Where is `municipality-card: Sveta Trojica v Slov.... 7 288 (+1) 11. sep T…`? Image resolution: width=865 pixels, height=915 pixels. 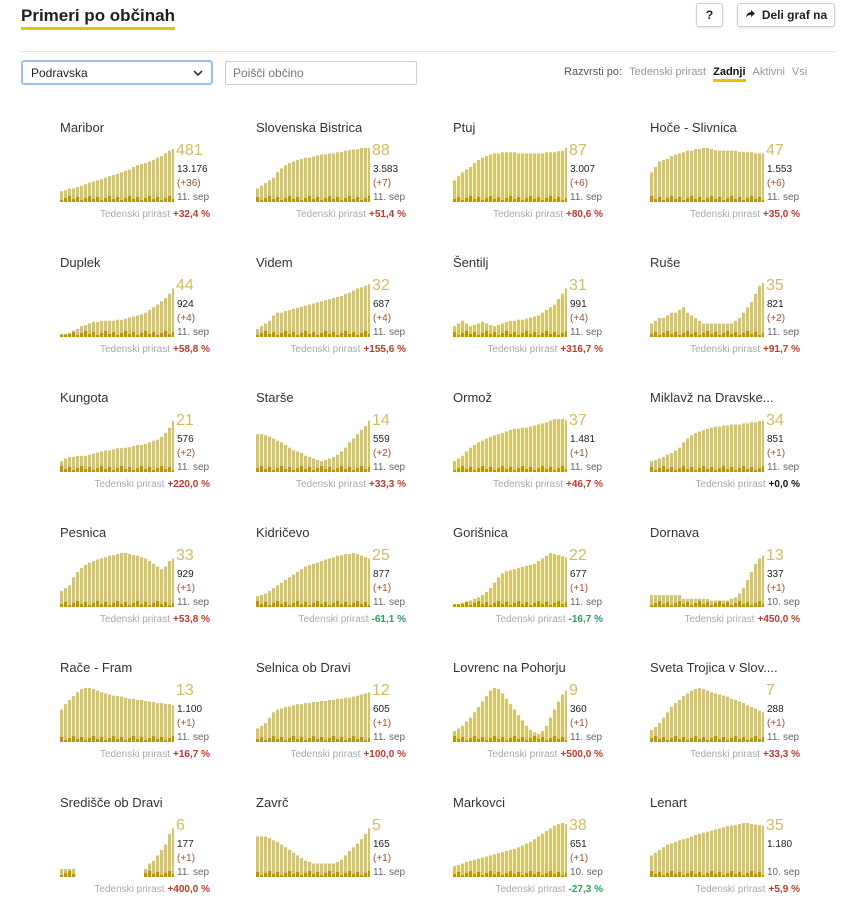 municipality-card: Sveta Trojica v Slov.... 7 288 (+1) 11. sep T… is located at coordinates (740, 720).